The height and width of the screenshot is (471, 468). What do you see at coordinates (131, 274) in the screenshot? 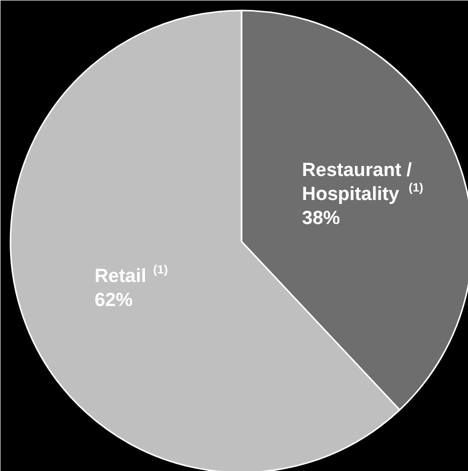
I see `slice-label: Retail (1)` at bounding box center [131, 274].